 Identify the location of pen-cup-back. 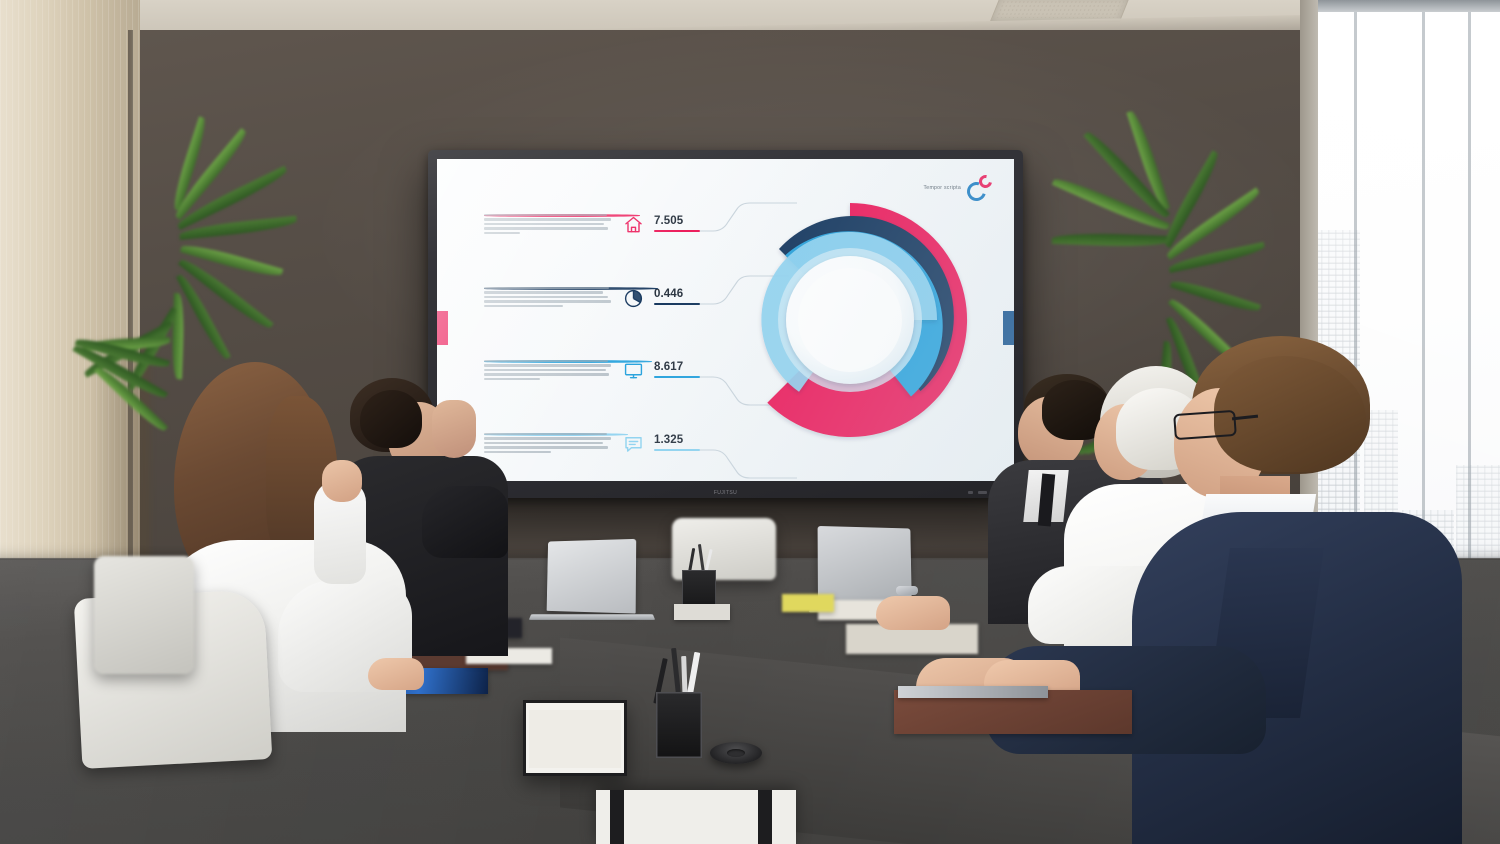
(702, 582).